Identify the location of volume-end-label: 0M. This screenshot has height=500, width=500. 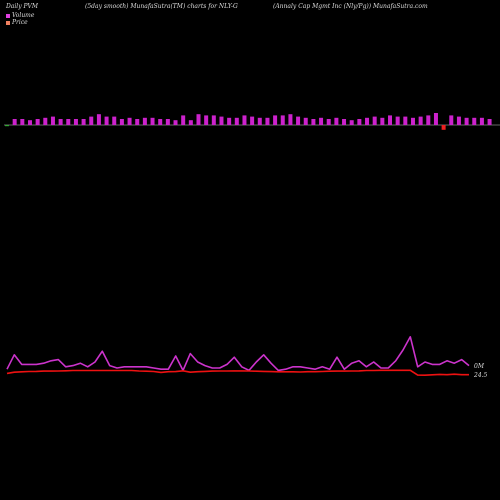
(479, 366).